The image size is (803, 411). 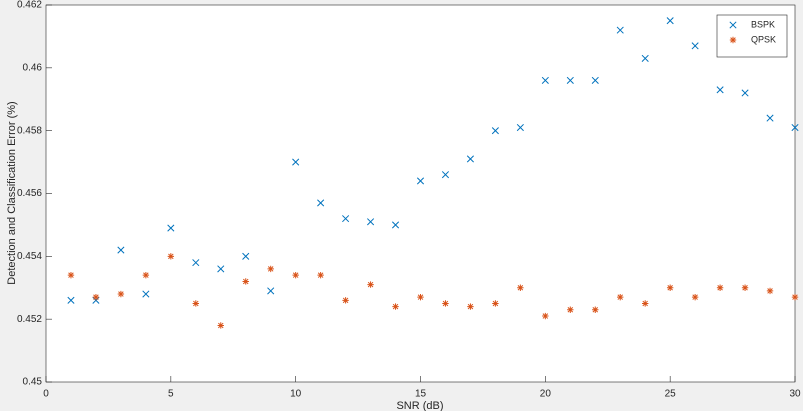 I want to click on legend-box, so click(x=752, y=36).